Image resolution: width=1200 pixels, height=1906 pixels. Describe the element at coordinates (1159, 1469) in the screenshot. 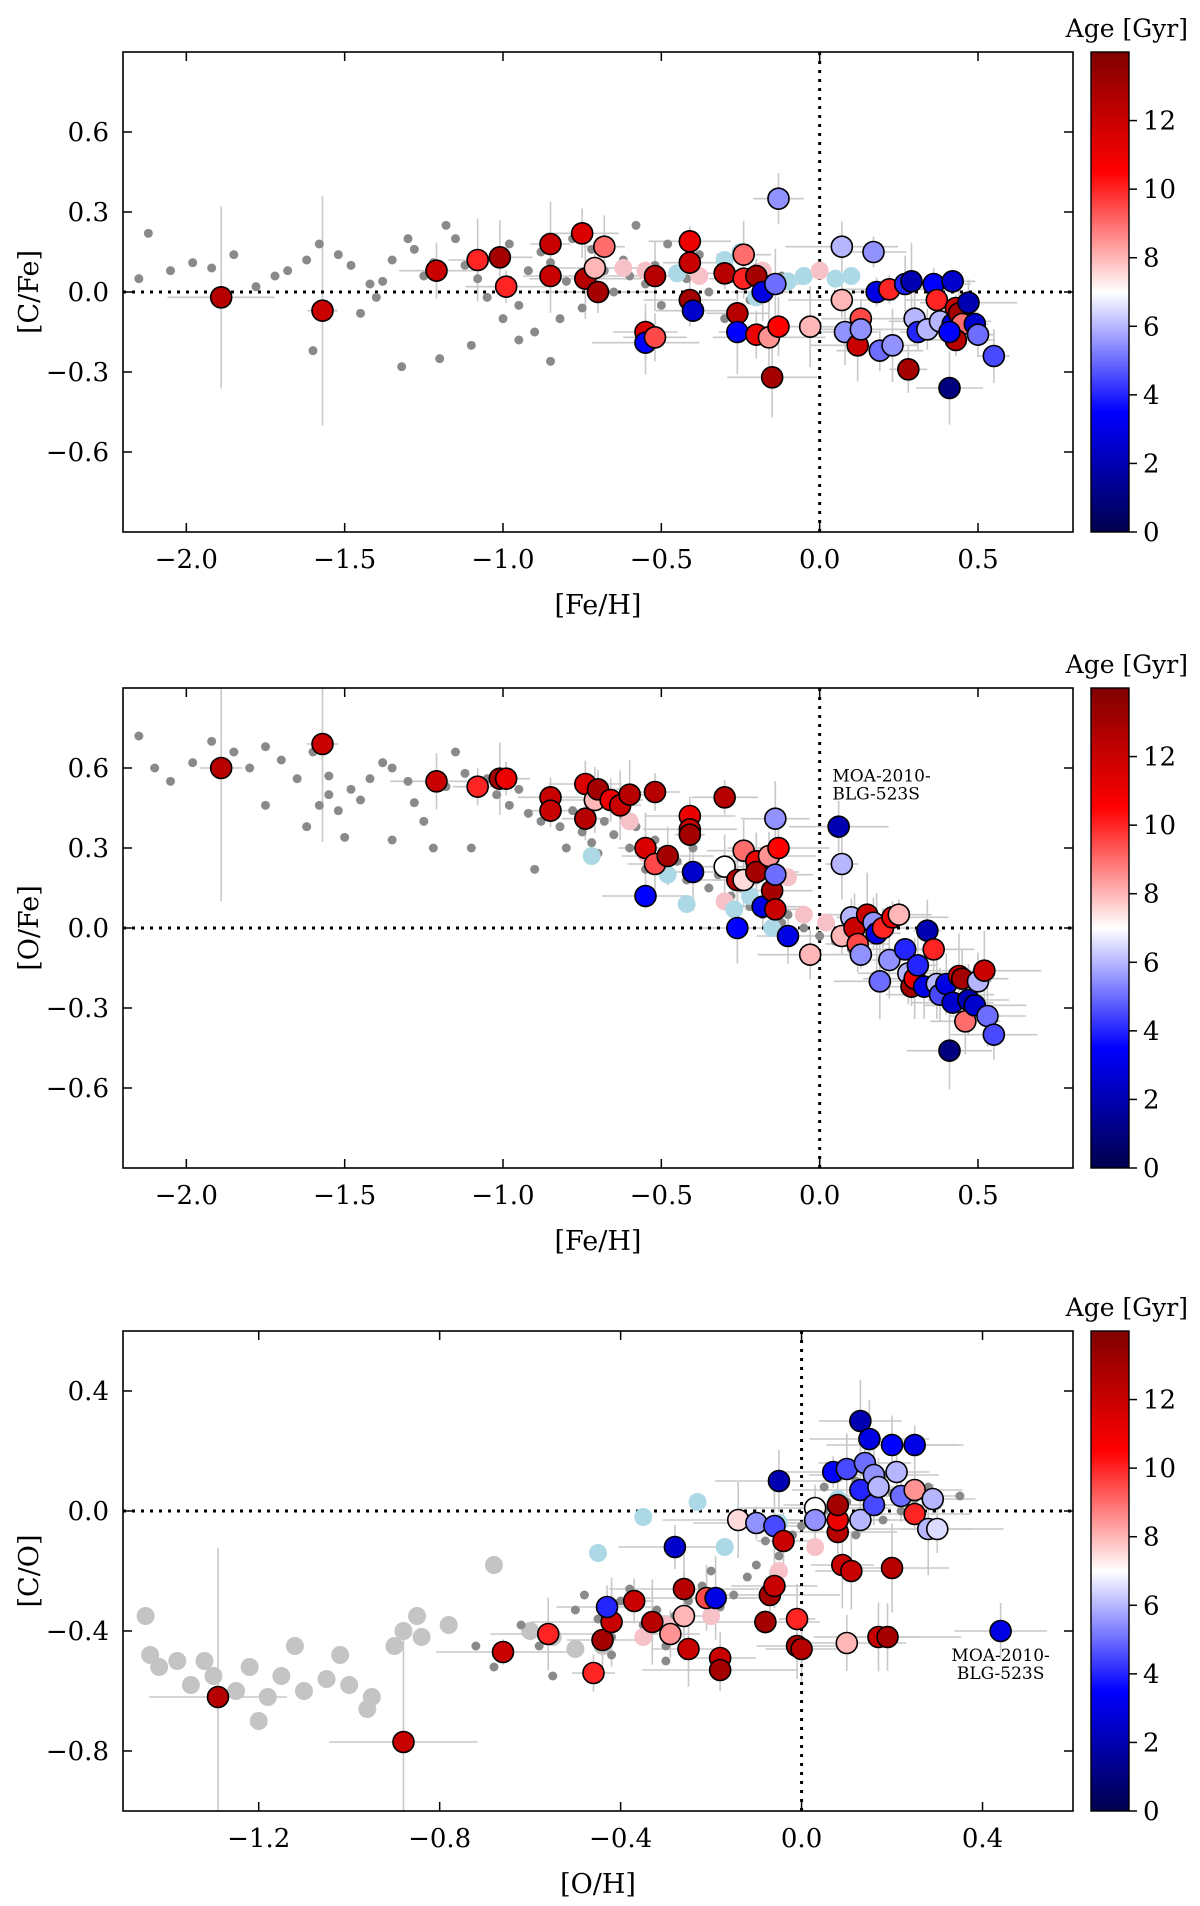

I see `colorbar-tick-label: 10` at that location.